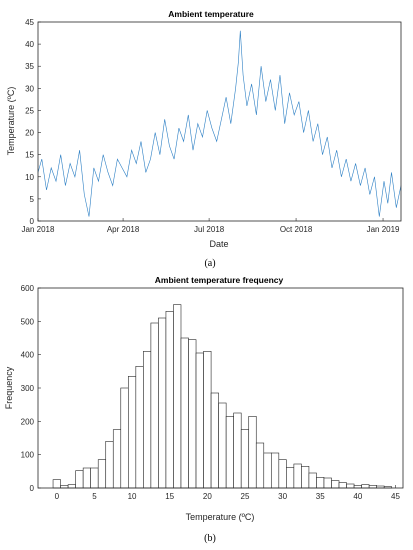 This screenshot has height=550, width=413. I want to click on chart-a-y-tick-label: 15, so click(29, 155).